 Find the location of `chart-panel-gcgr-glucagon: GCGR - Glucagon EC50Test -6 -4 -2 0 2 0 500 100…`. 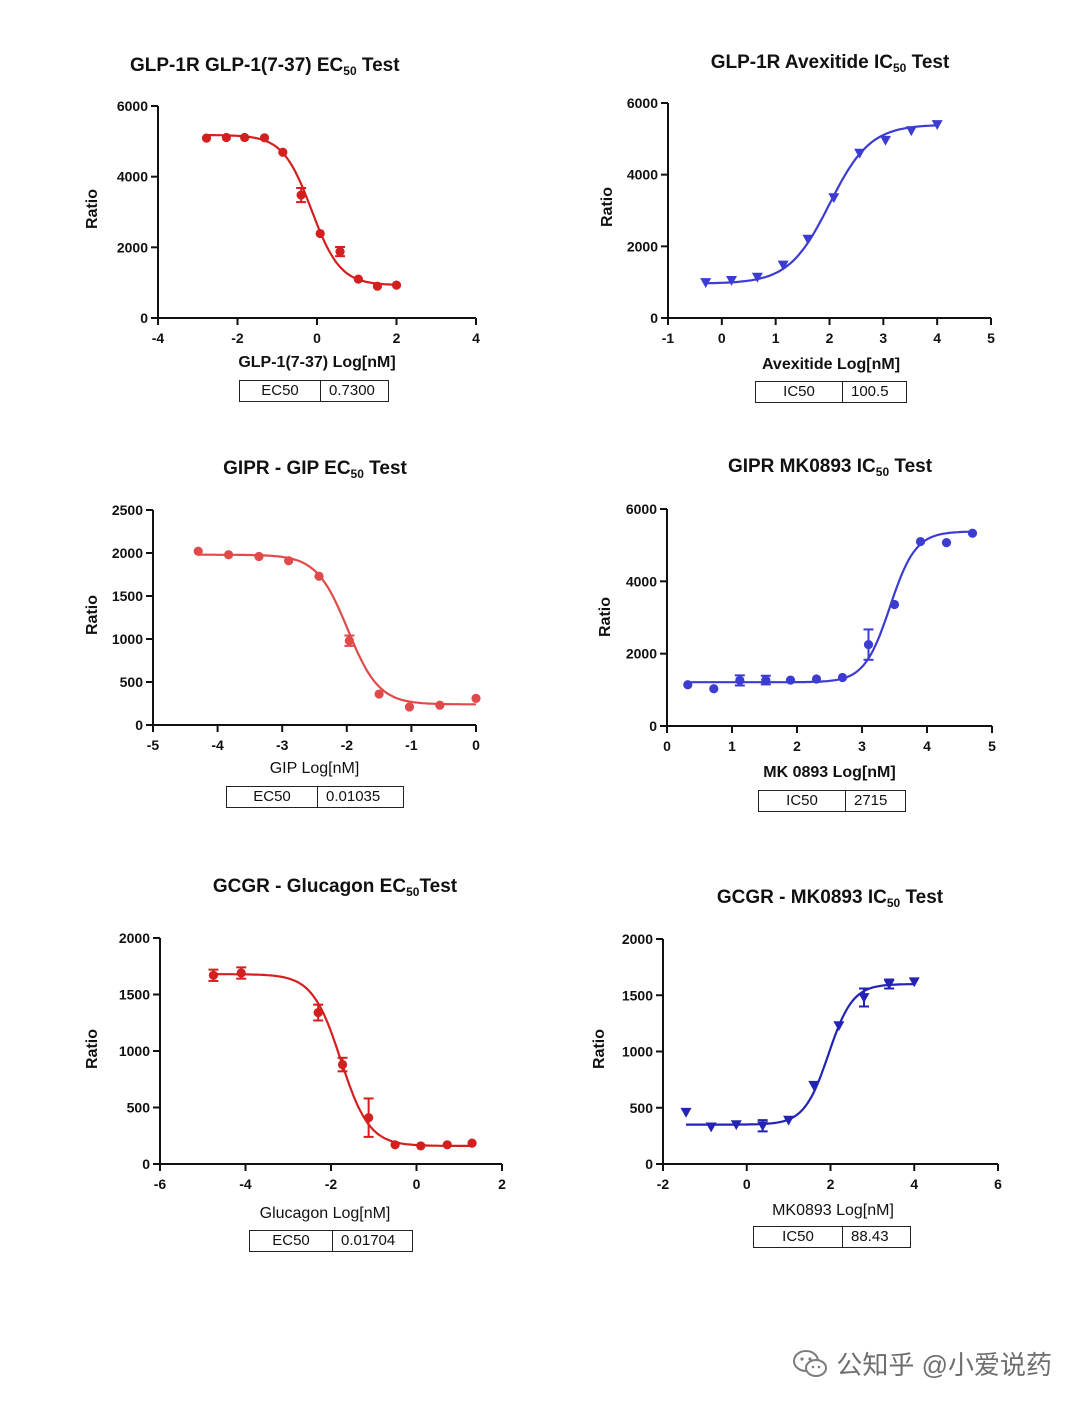

chart-panel-gcgr-glucagon: GCGR - Glucagon EC50Test -6 -4 -2 0 2 0 500 100… is located at coordinates (270, 1060).